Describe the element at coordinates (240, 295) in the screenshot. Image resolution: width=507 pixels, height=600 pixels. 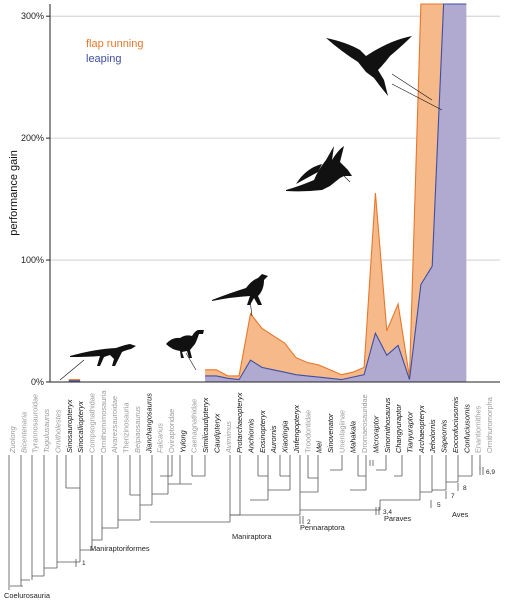
I see `anchiornithid-silhouette-icon` at that location.